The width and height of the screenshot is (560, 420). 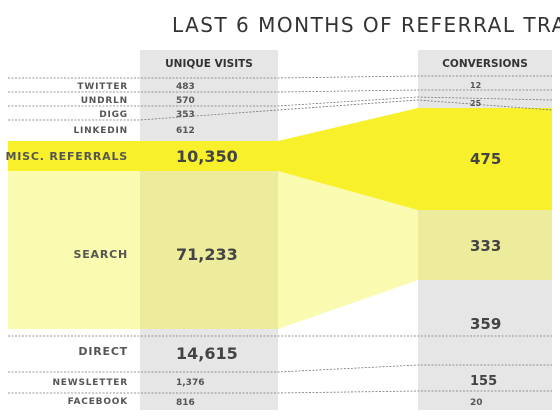 I want to click on undrln-digg-line, so click(x=280, y=101).